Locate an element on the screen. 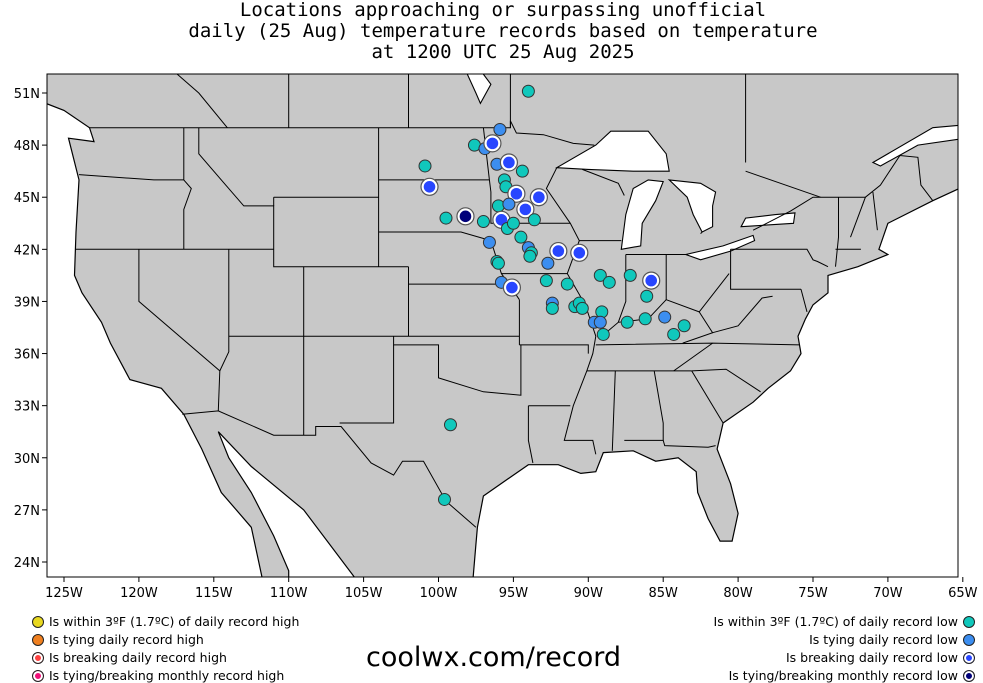 This screenshot has height=683, width=983. x-tick-label: 110W is located at coordinates (289, 593).